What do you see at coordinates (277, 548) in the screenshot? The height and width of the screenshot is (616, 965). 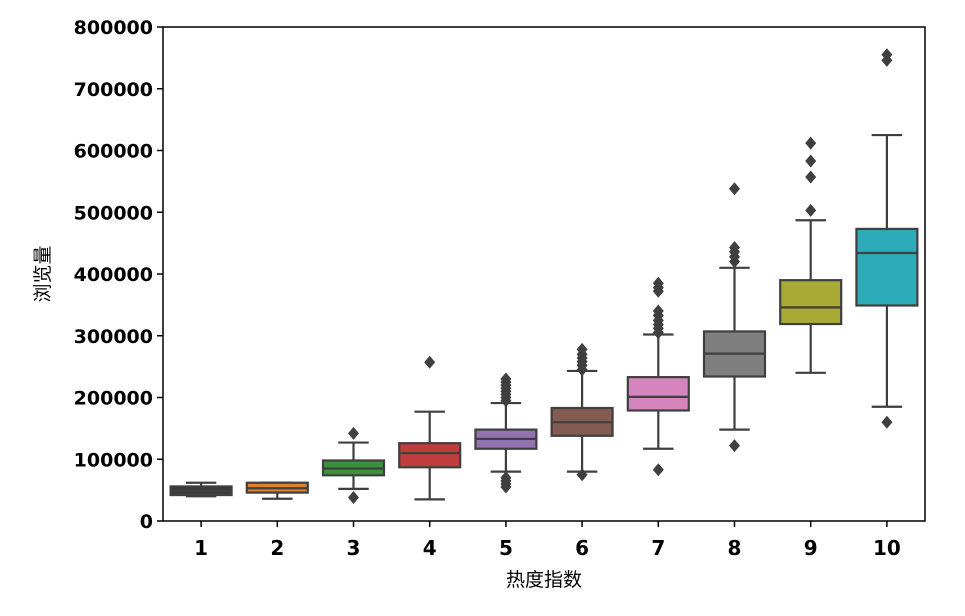 I see `x-tick-label: 2` at bounding box center [277, 548].